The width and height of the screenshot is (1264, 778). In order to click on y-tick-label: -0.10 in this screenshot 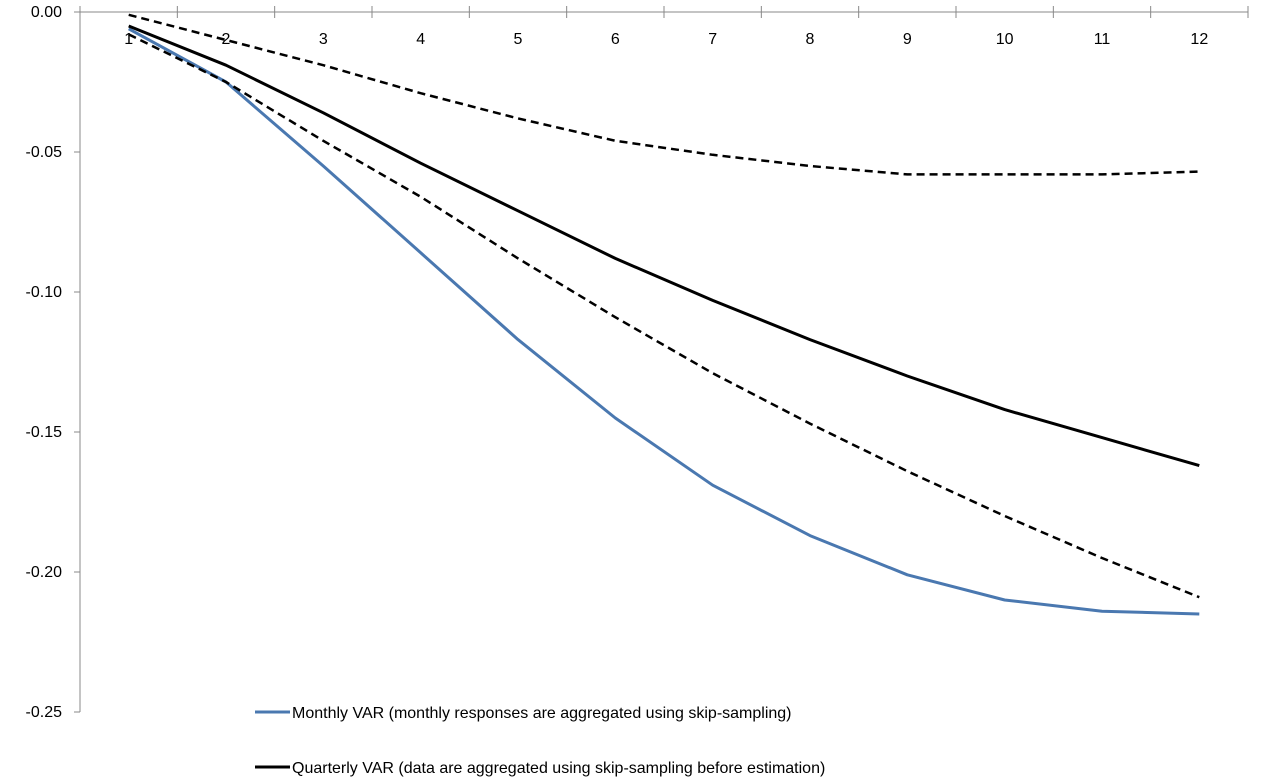, I will do `click(44, 292)`.